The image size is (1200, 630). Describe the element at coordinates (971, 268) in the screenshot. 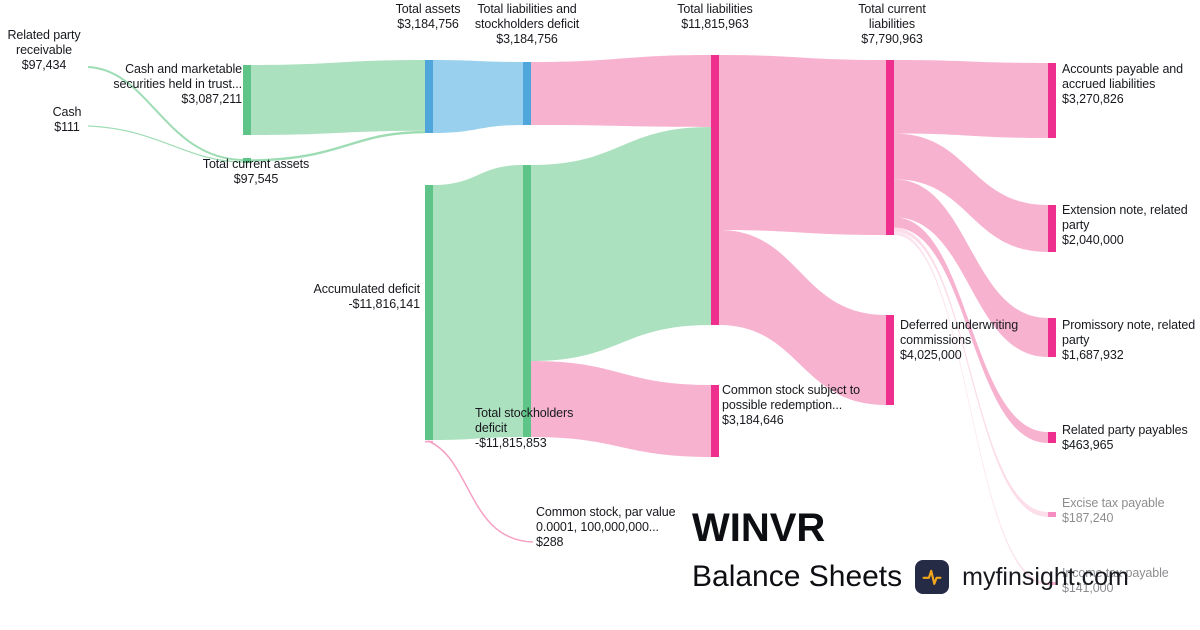

I see `flow-tcl-to-promissory-note` at that location.